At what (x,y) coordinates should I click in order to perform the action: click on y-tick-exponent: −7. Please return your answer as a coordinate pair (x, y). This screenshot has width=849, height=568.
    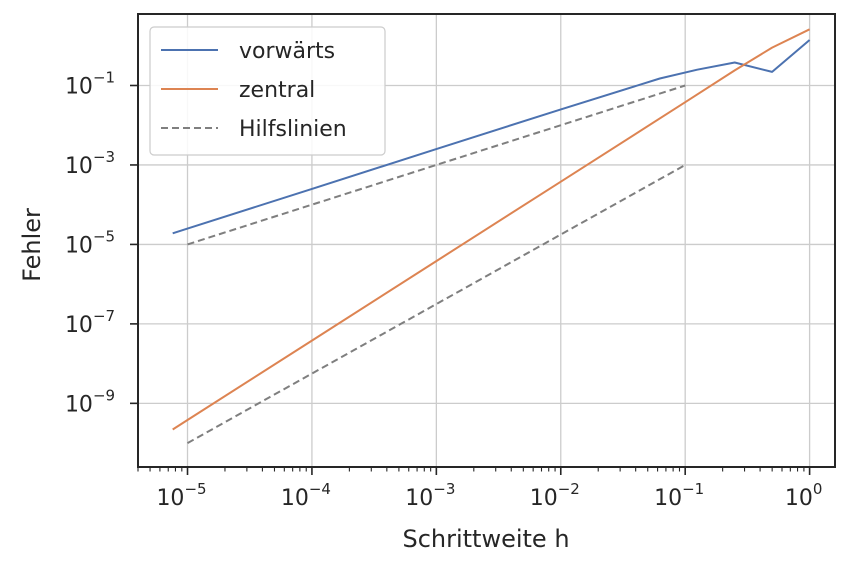
    Looking at the image, I should click on (104, 316).